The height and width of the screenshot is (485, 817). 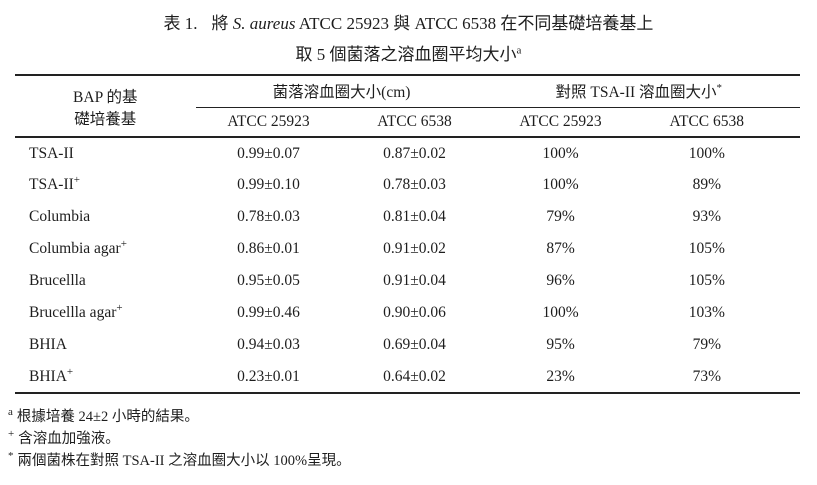 I want to click on caption-line-2-text: 取 5 個菌落之溶血圈平均大小, so click(x=406, y=54).